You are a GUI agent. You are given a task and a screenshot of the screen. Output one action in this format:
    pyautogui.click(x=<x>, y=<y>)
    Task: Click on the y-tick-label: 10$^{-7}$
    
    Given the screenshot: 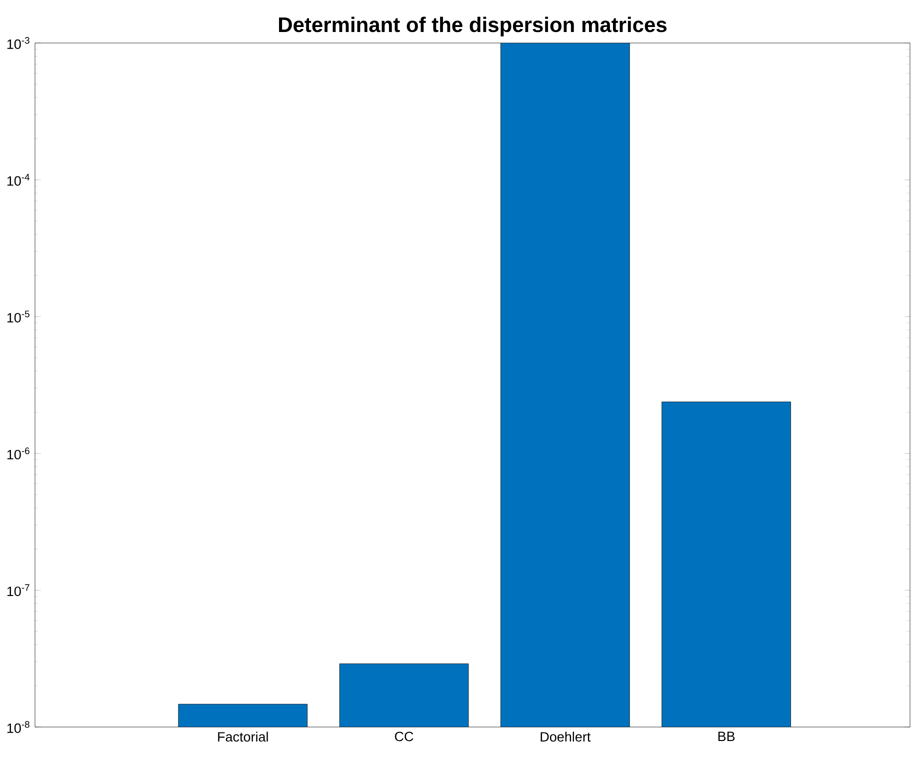 What is the action you would take?
    pyautogui.click(x=18, y=590)
    